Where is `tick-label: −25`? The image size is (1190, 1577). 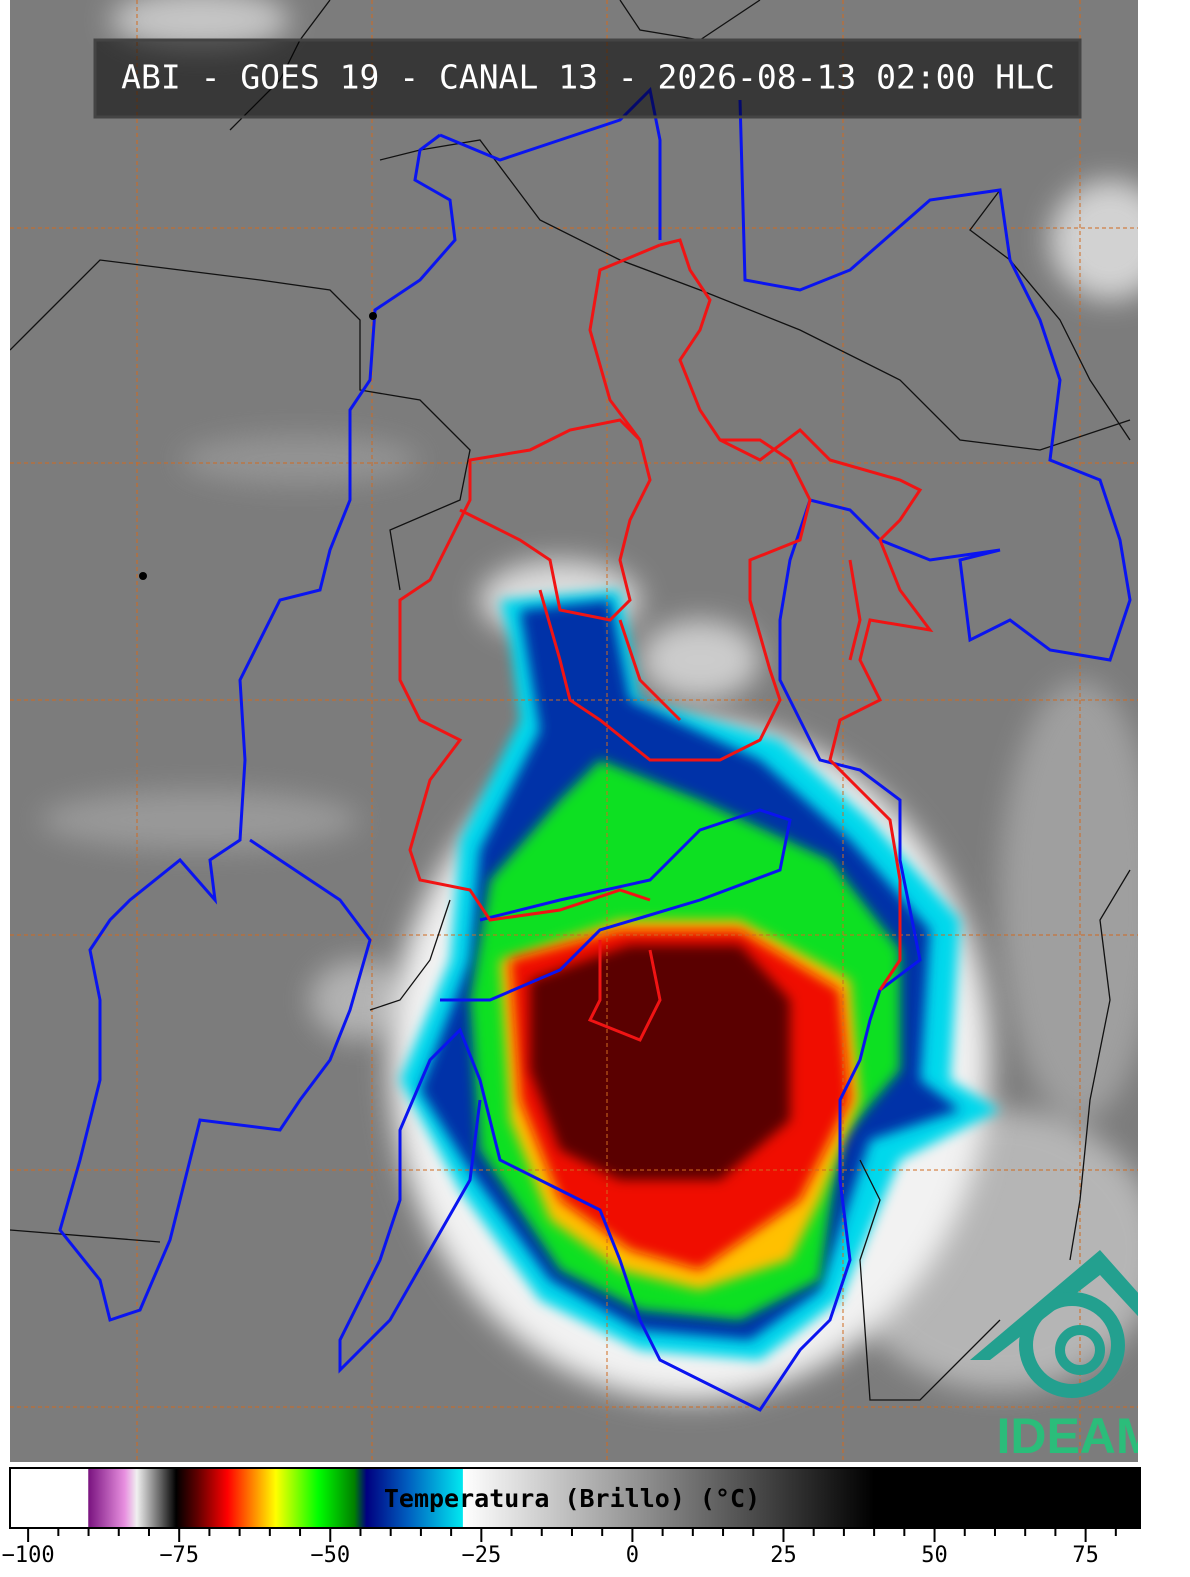 tick-label: −25 is located at coordinates (481, 1555).